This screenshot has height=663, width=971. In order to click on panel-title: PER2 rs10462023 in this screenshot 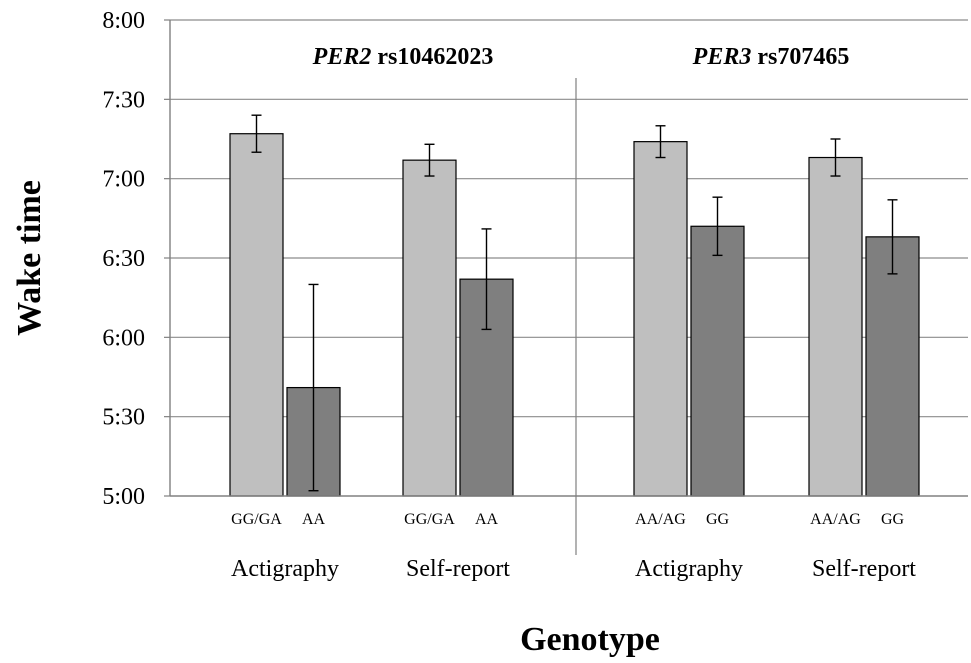, I will do `click(403, 57)`.